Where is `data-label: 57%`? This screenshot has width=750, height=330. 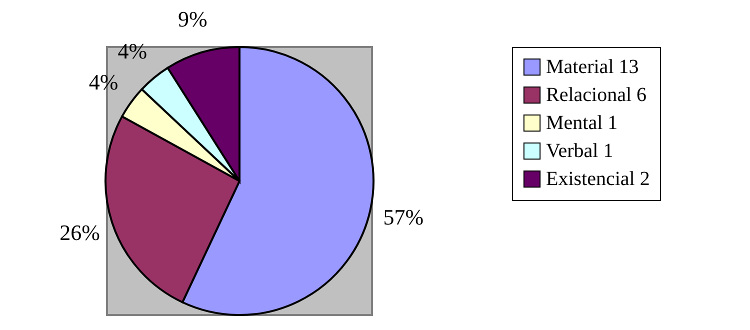 data-label: 57% is located at coordinates (403, 217).